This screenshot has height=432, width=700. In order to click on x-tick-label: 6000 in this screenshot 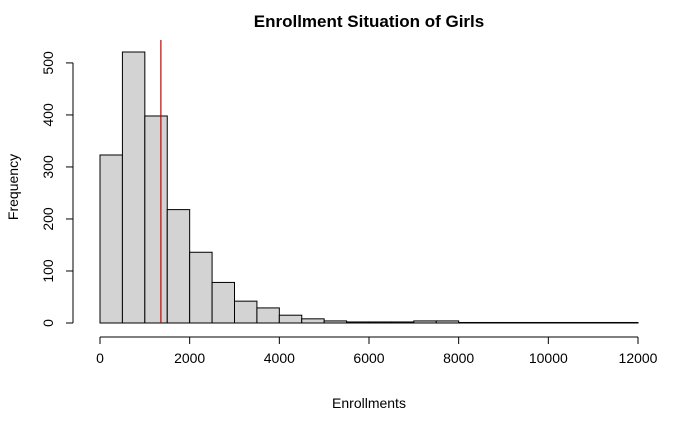, I will do `click(368, 358)`.